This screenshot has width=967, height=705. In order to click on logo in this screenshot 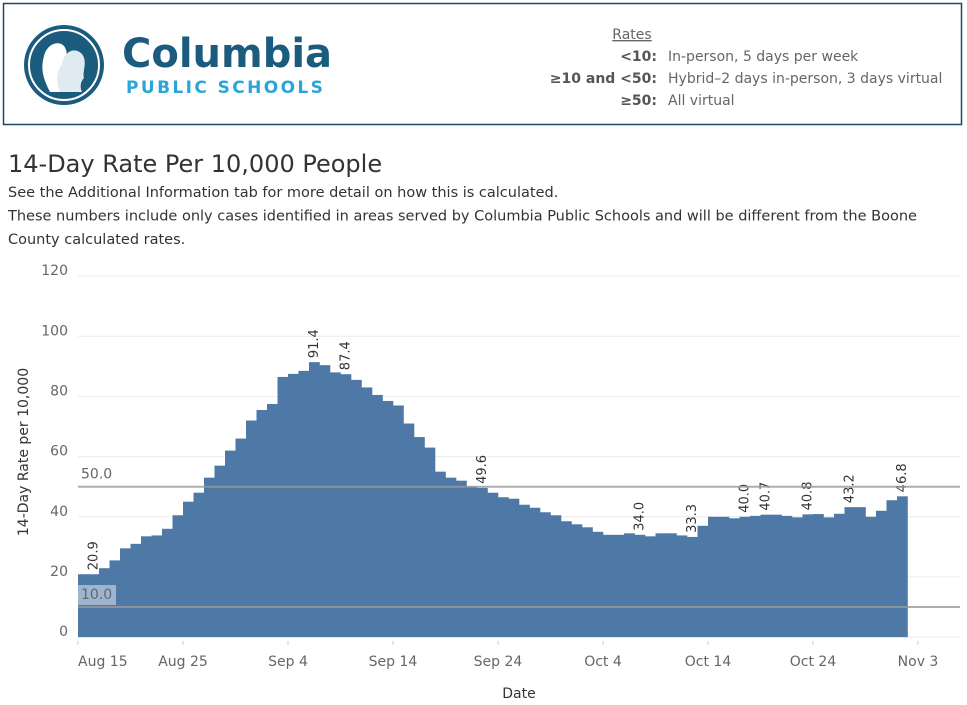, I will do `click(64, 65)`.